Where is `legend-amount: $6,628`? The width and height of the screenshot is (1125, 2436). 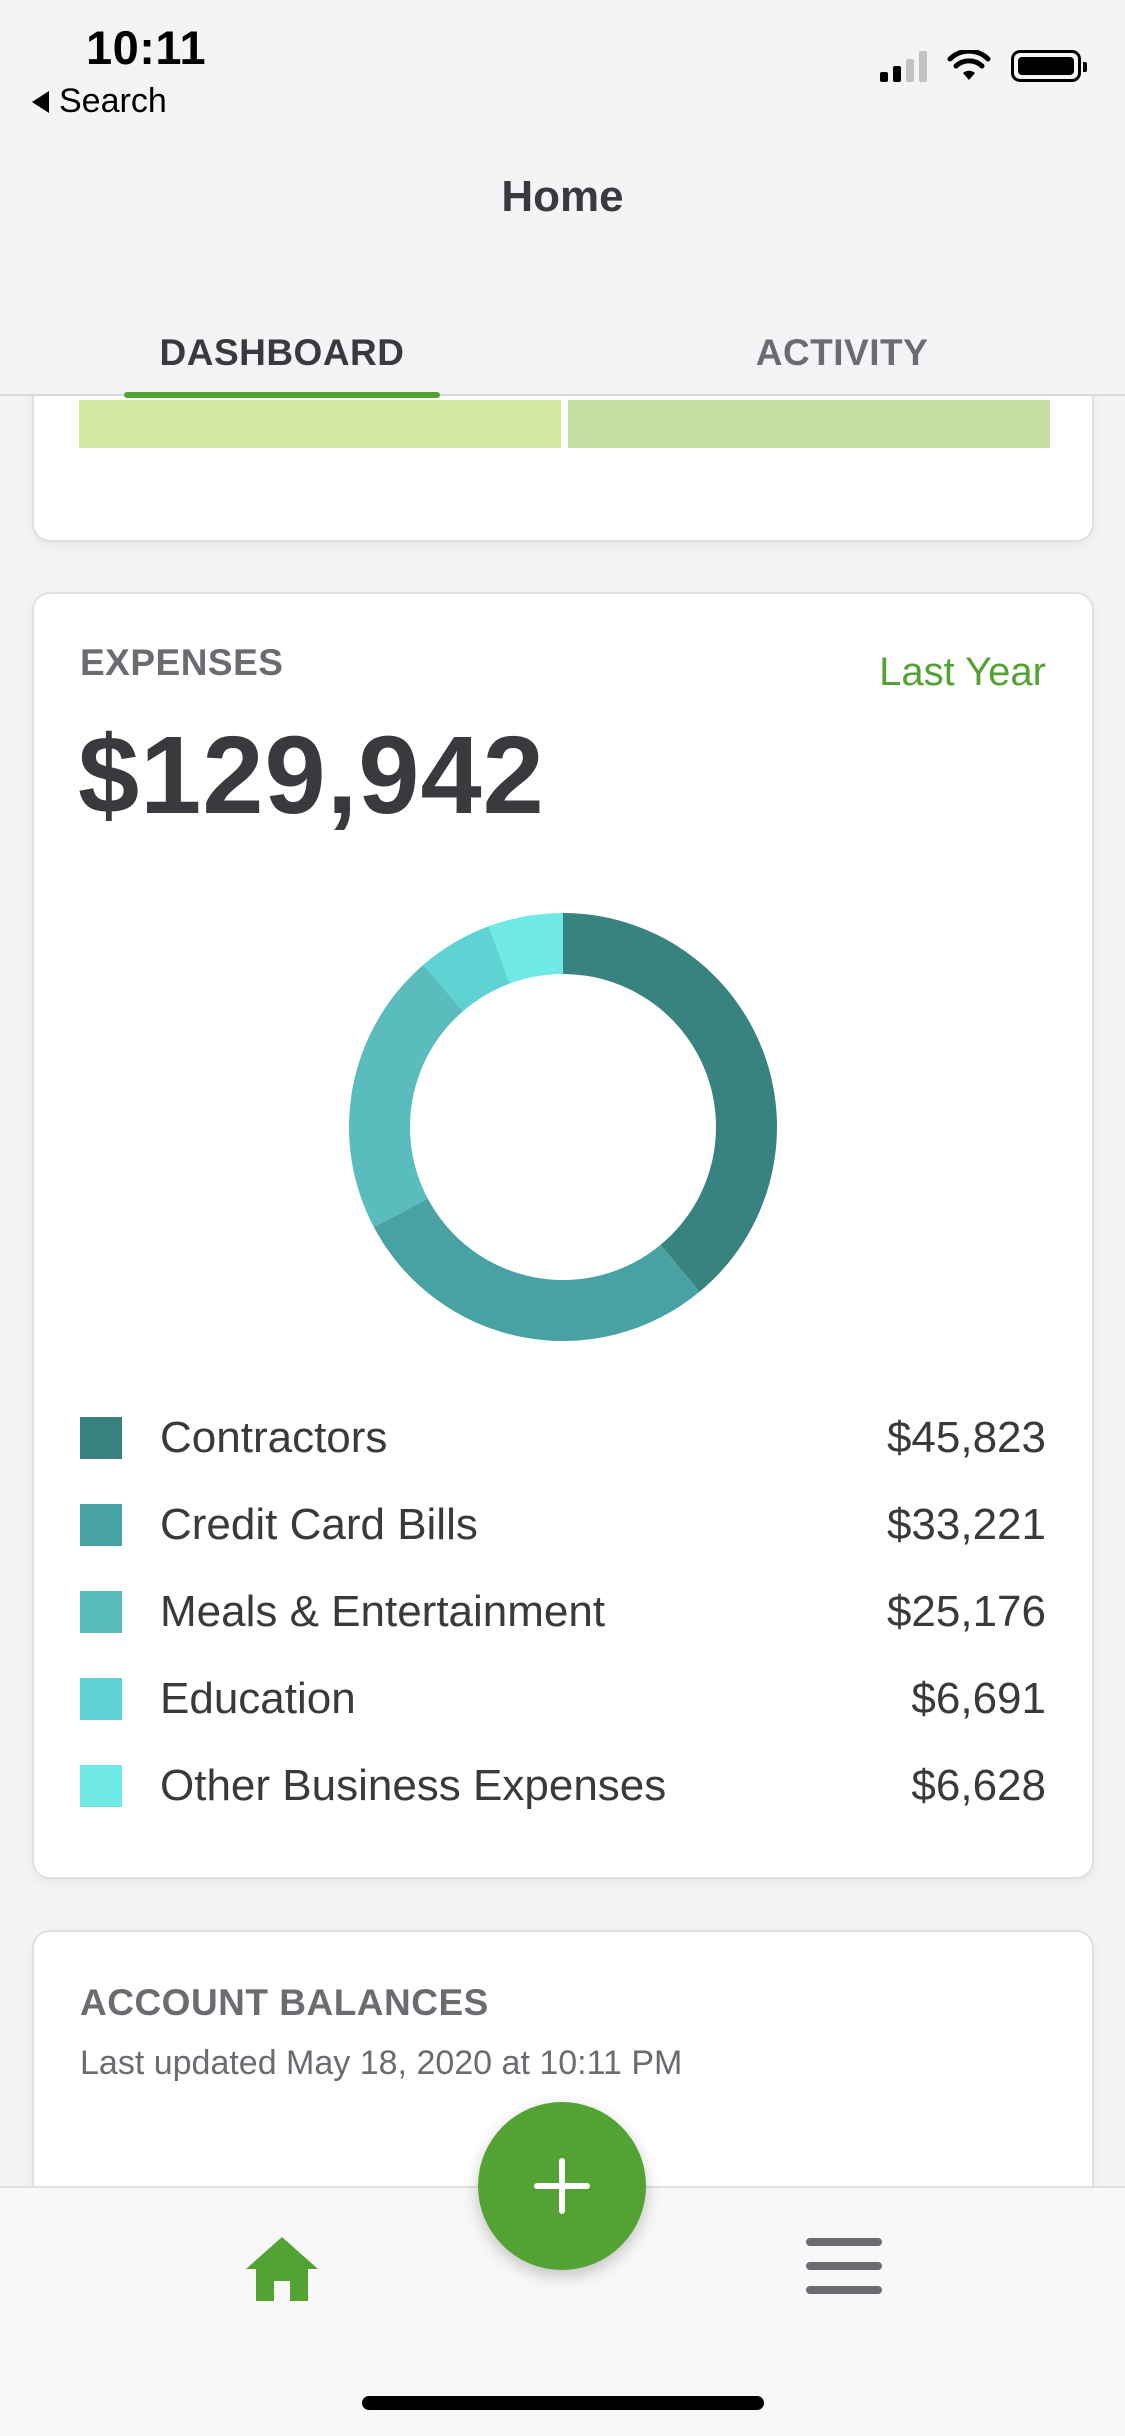
legend-amount: $6,628 is located at coordinates (978, 1785).